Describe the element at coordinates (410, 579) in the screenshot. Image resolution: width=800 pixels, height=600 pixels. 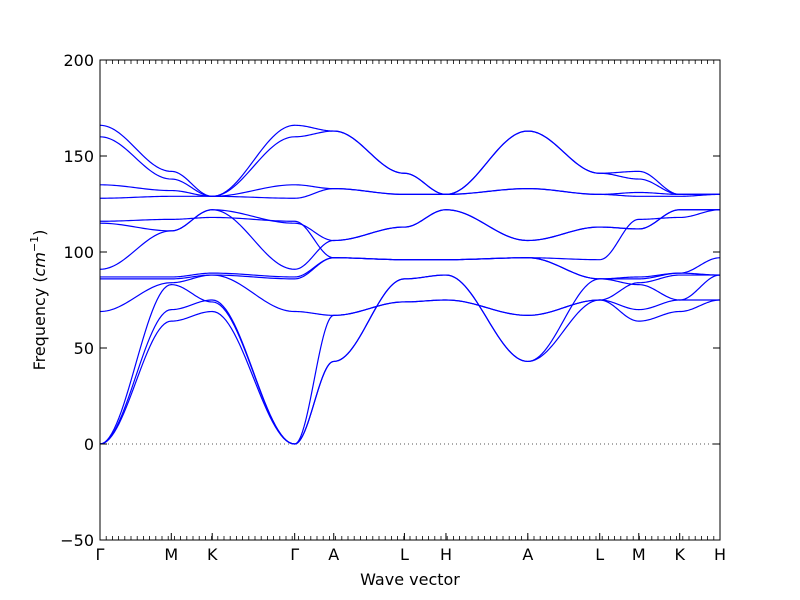
I see `x-axis-title: Wave vector` at that location.